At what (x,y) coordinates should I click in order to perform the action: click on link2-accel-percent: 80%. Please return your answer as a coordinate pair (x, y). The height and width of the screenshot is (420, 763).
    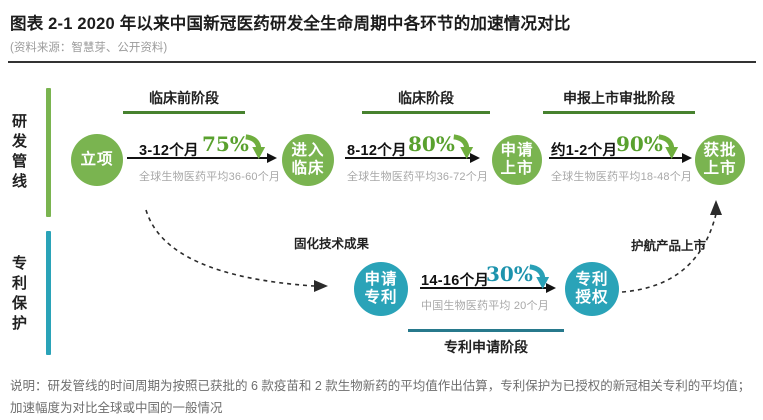
    Looking at the image, I should click on (431, 144).